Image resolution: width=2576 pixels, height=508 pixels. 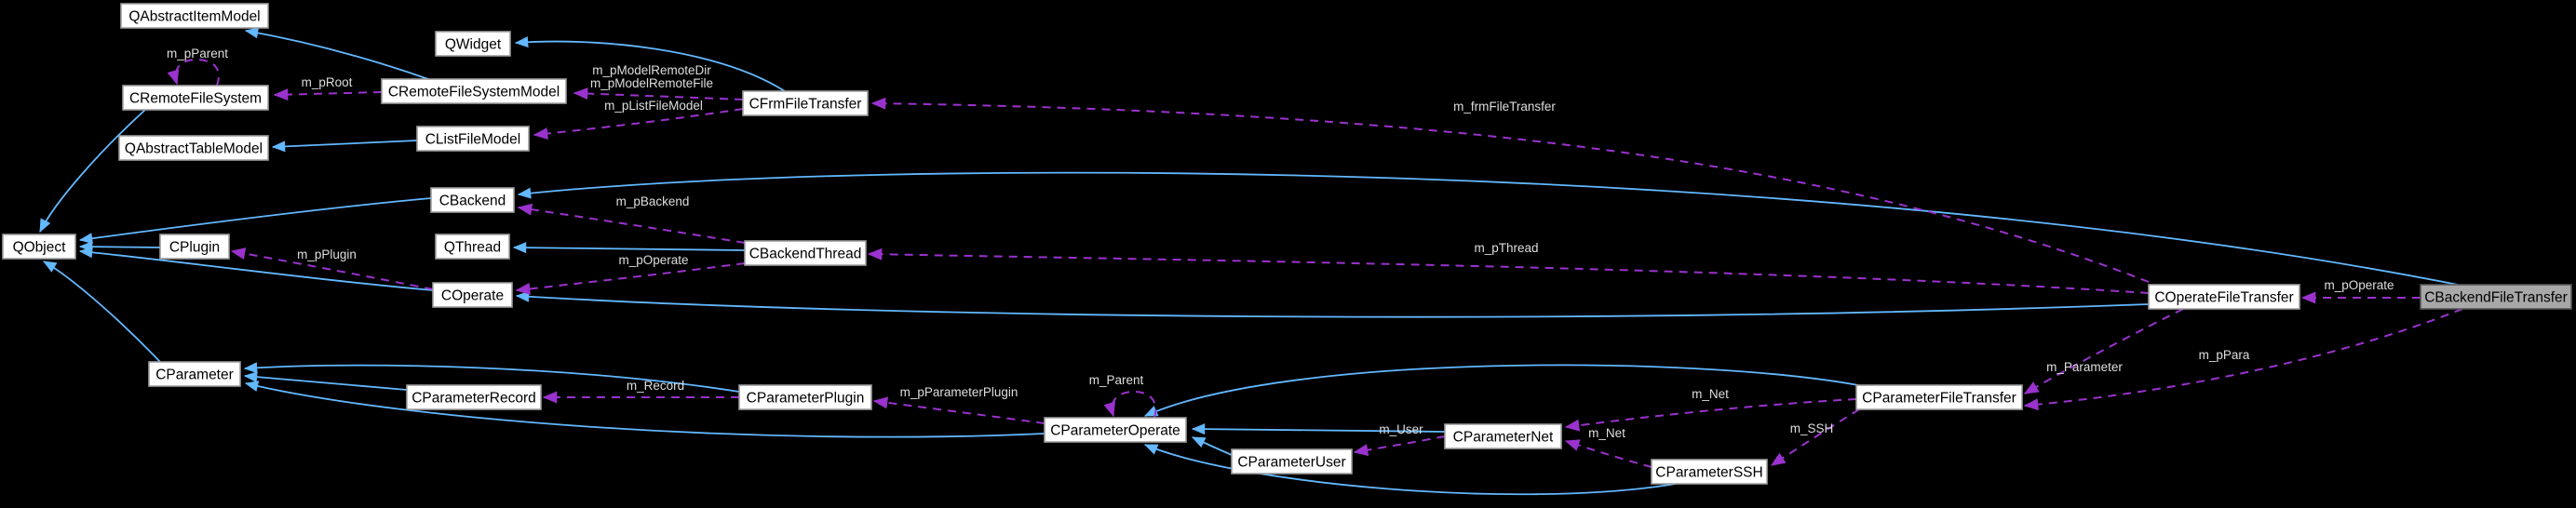 I want to click on edge-CParameter-to-QObject, so click(x=101, y=312).